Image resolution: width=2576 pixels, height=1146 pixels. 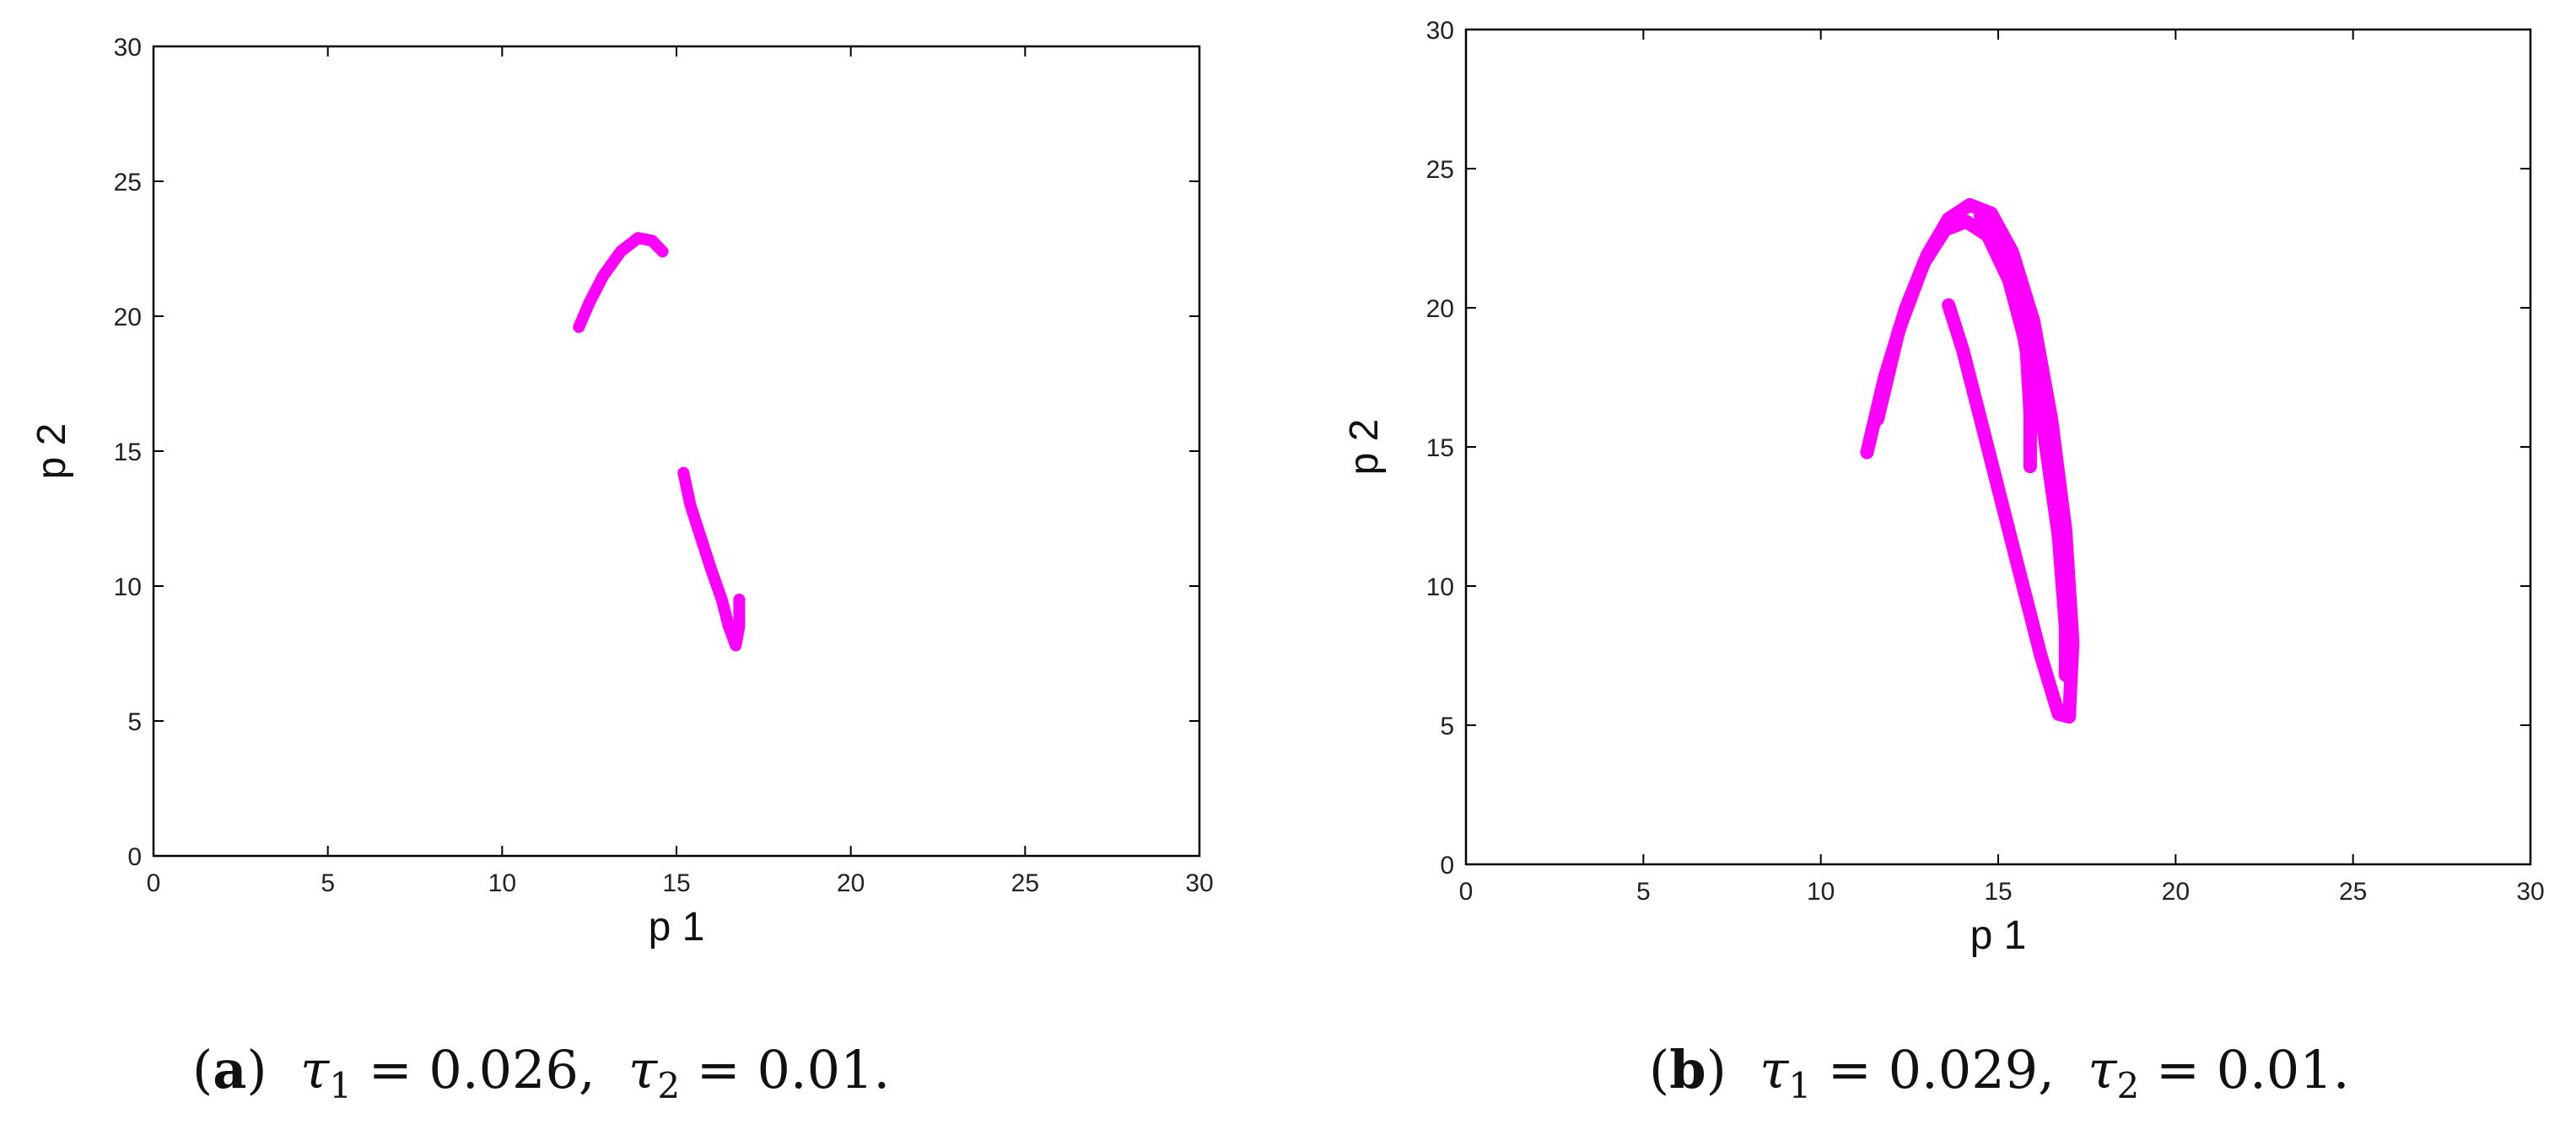 What do you see at coordinates (134, 722) in the screenshot?
I see `y-tick-label-a-1: 5` at bounding box center [134, 722].